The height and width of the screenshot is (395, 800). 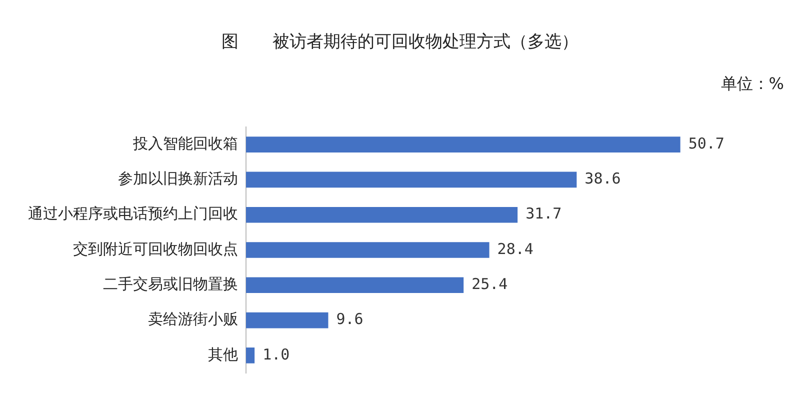 What do you see at coordinates (515, 249) in the screenshot?
I see `data-label: 28.4` at bounding box center [515, 249].